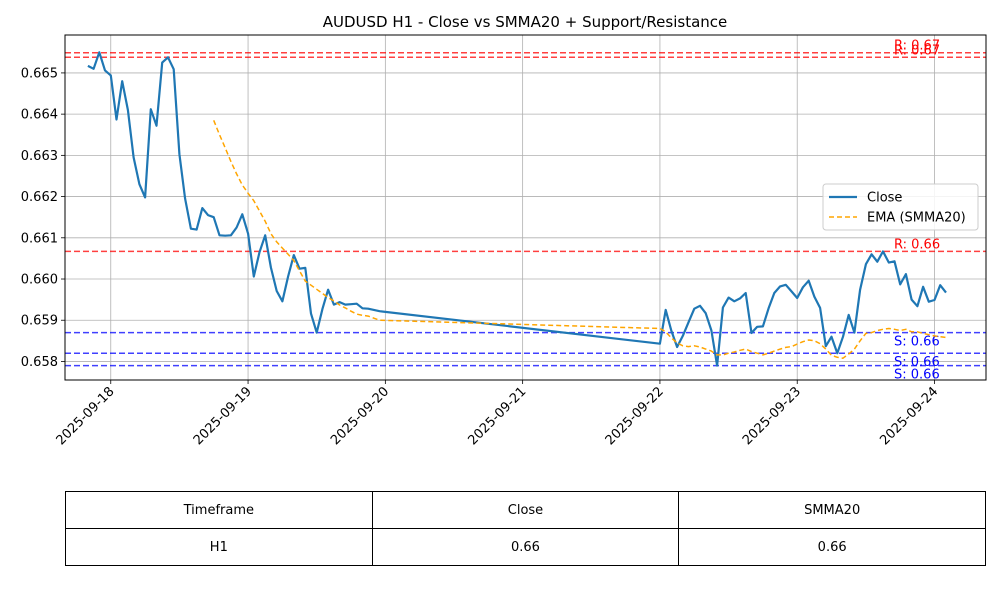 This screenshot has width=1000, height=600. I want to click on table-cell: H1, so click(219, 547).